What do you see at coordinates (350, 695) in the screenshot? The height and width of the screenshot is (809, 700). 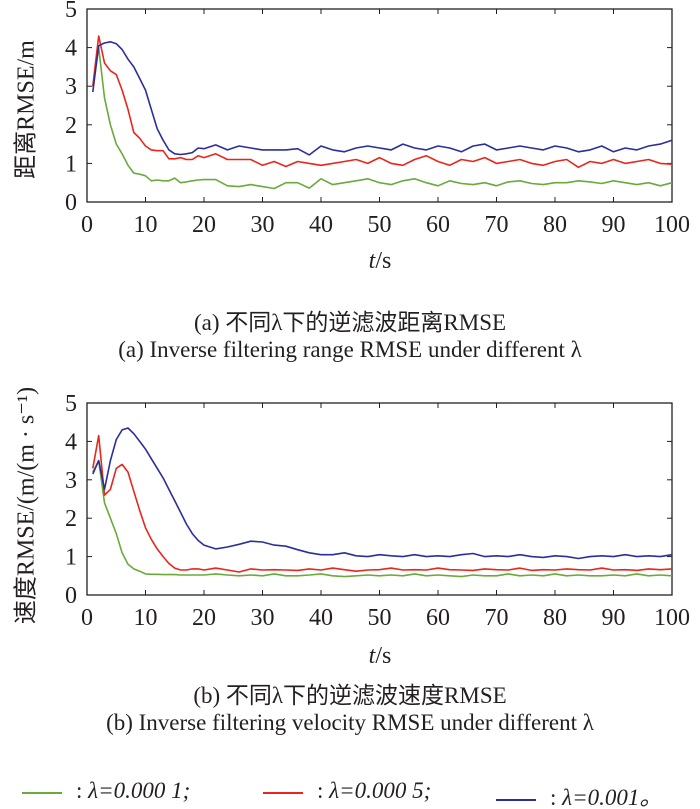 I see `chart-b-title: (b) 不同λ下的逆滤波速度RMSE` at bounding box center [350, 695].